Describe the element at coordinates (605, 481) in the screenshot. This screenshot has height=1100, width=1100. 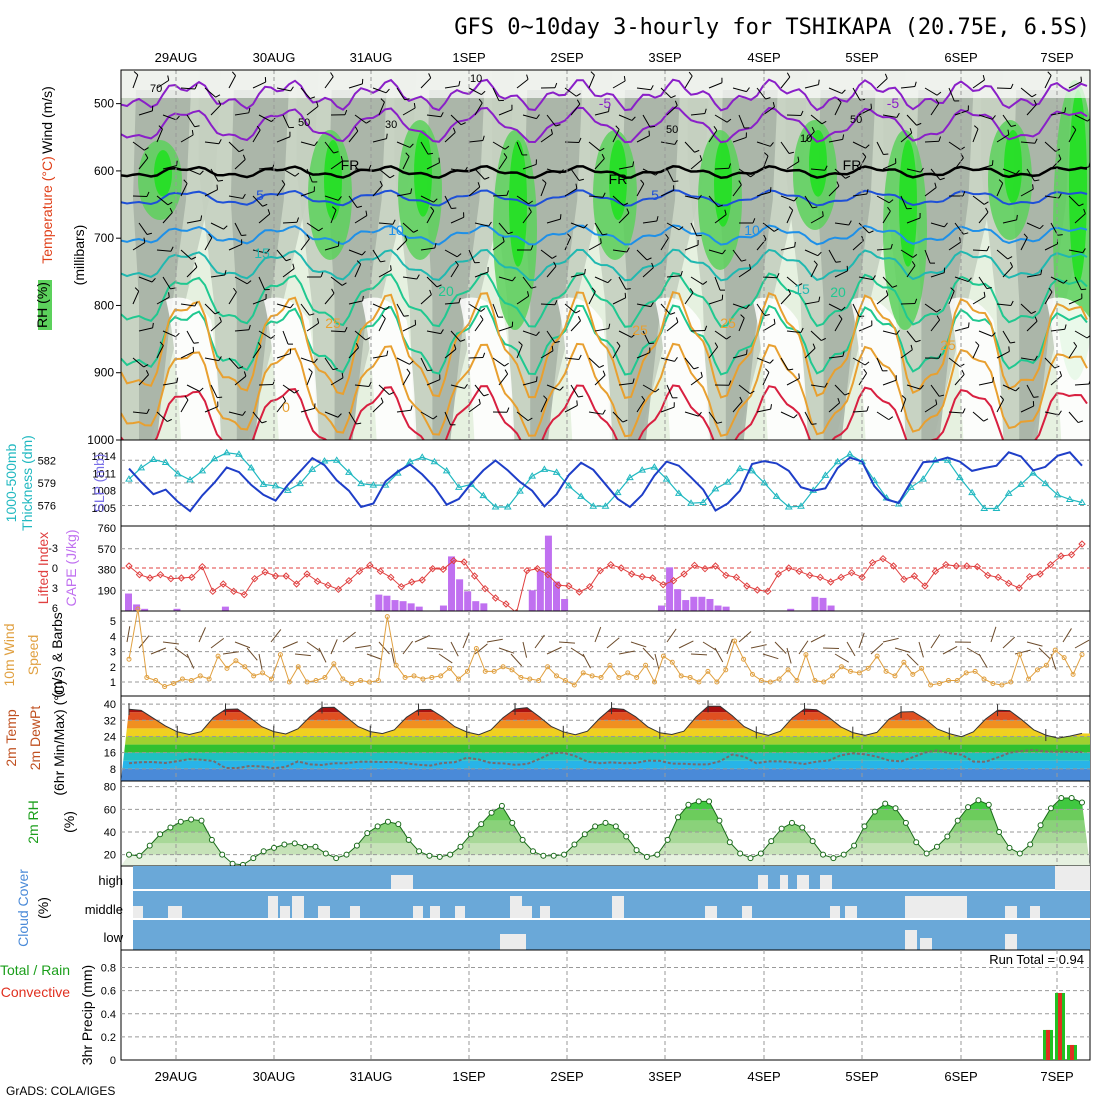
I see `thickness-line` at that location.